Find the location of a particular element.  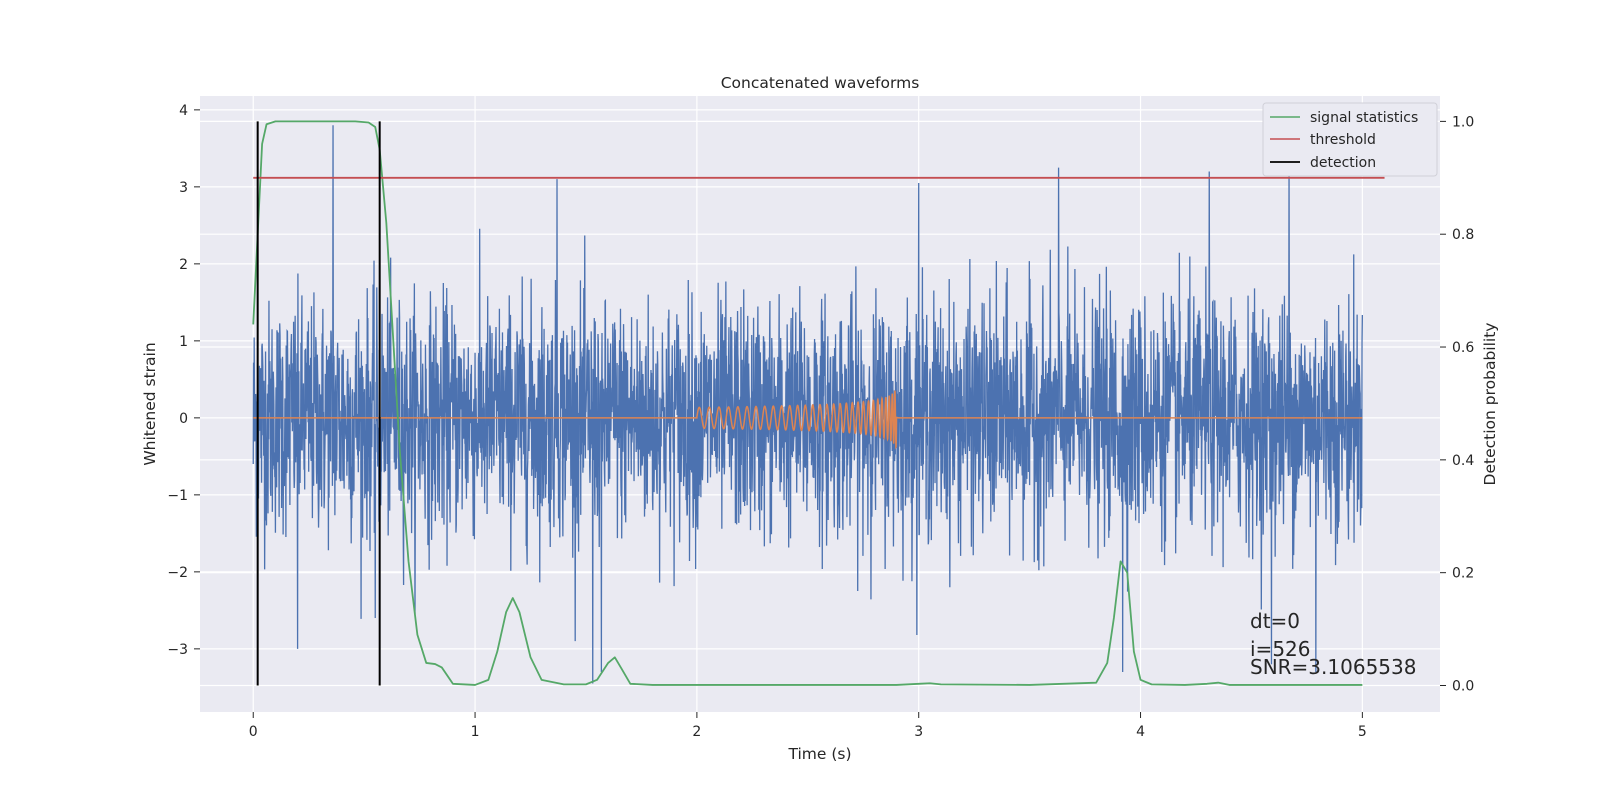

annotation-index: i=526 is located at coordinates (1280, 649).